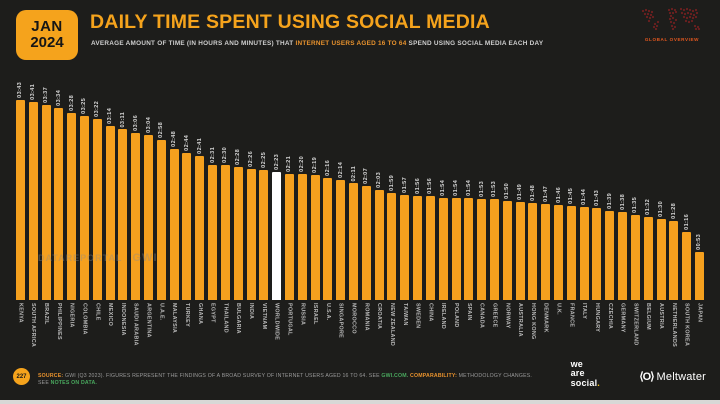 This screenshot has width=720, height=404. I want to click on bar-country-label: ISRAEL, so click(315, 314).